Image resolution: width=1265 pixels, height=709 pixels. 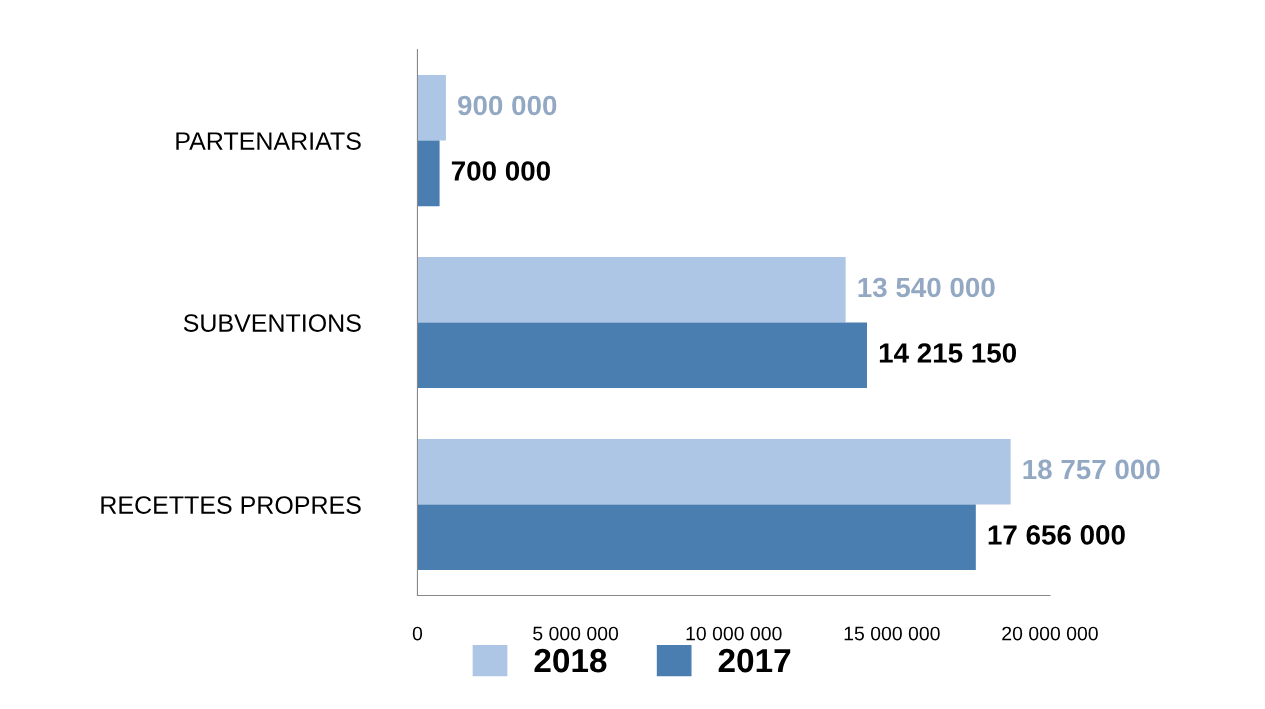 I want to click on data-label: 13 540 000, so click(x=926, y=287).